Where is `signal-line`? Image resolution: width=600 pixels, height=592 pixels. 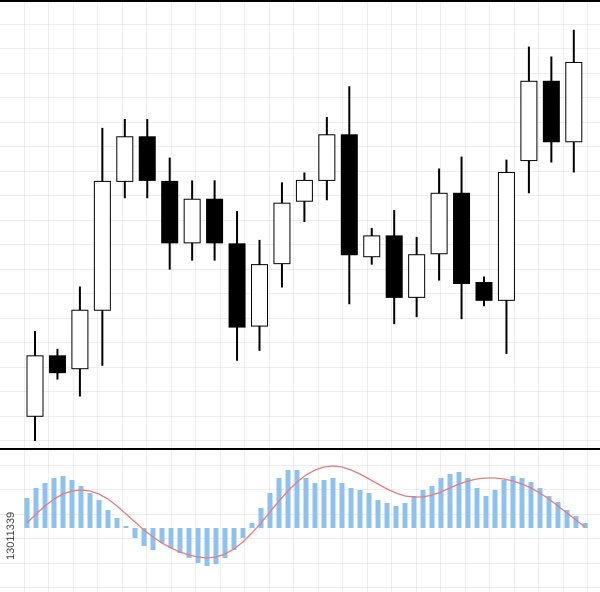
signal-line is located at coordinates (306, 512).